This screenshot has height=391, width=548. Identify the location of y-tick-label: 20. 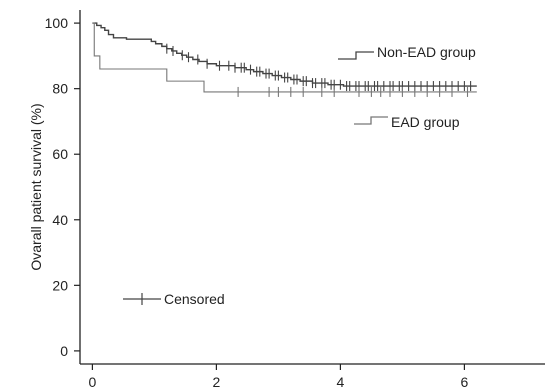
(60, 285).